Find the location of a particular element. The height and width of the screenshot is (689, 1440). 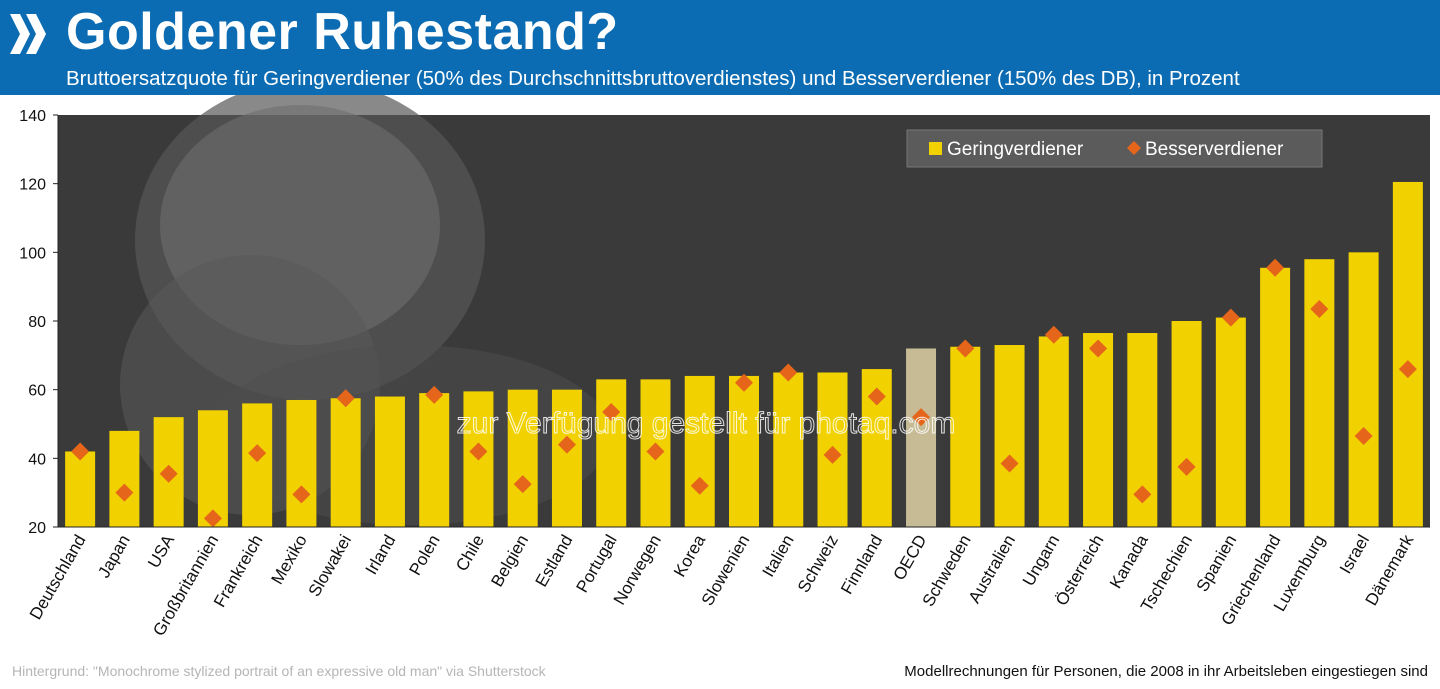

bar-portugal is located at coordinates (611, 453).